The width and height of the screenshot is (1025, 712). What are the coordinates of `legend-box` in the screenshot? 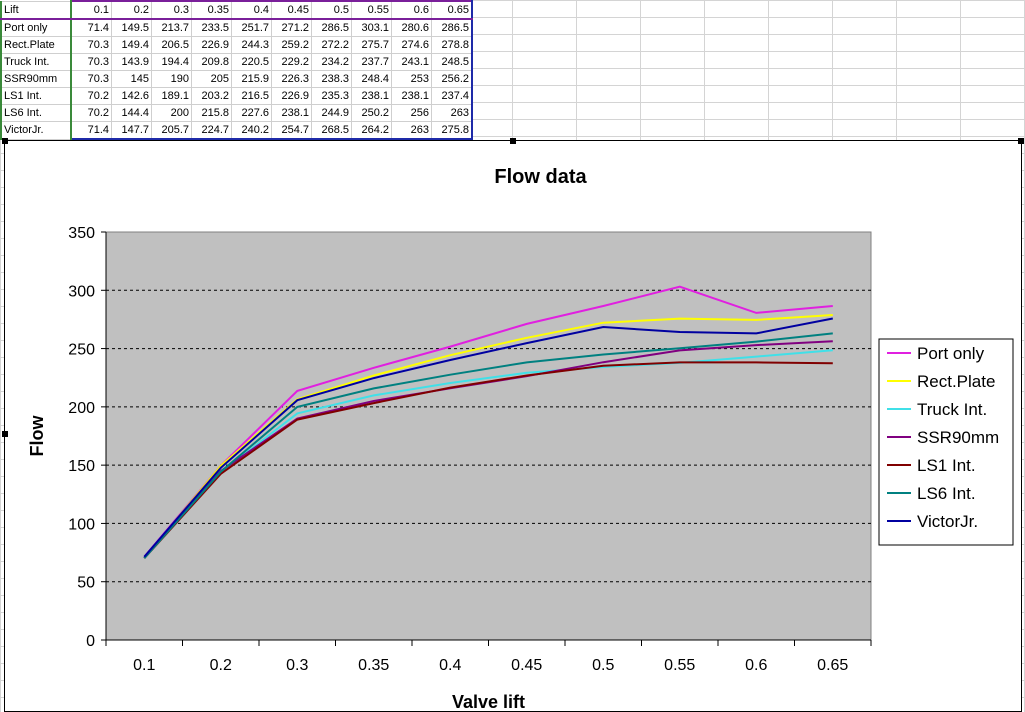 It's located at (946, 442).